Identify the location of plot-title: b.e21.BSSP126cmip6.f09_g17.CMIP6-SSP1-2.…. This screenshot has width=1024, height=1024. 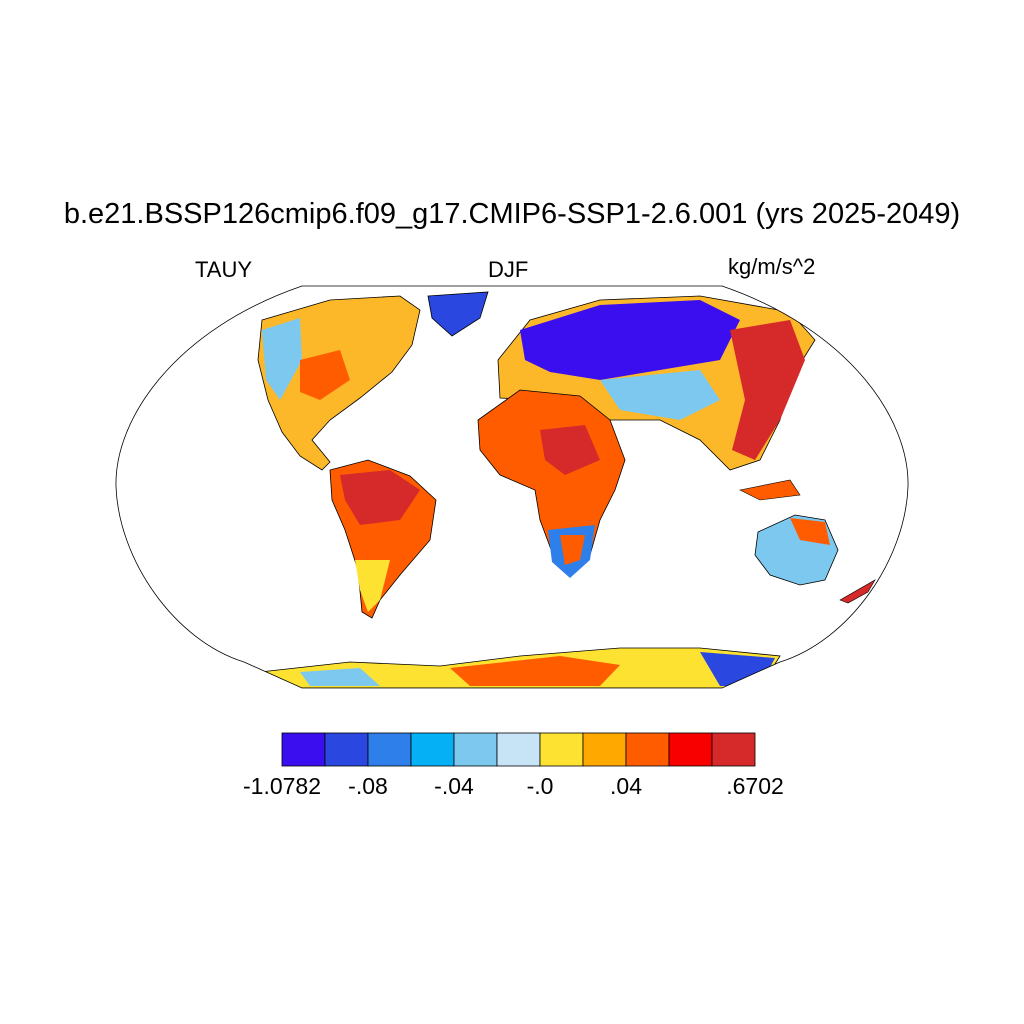
(512, 214).